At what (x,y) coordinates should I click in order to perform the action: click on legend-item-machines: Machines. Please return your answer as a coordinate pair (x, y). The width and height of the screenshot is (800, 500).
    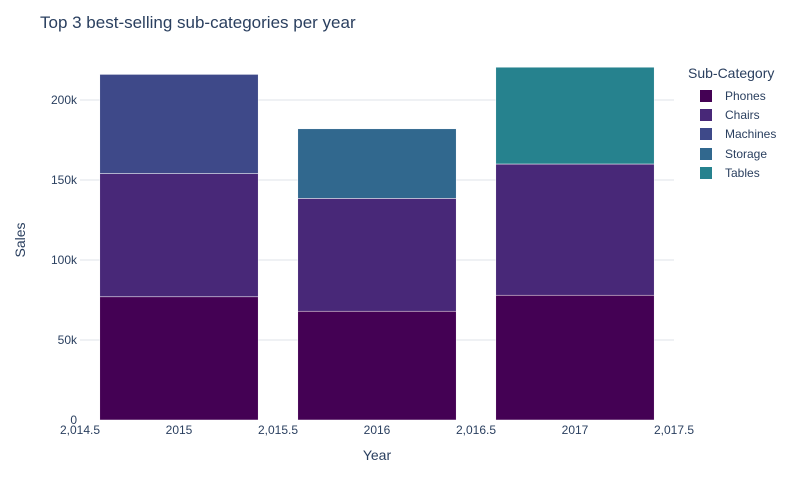
    Looking at the image, I should click on (743, 134).